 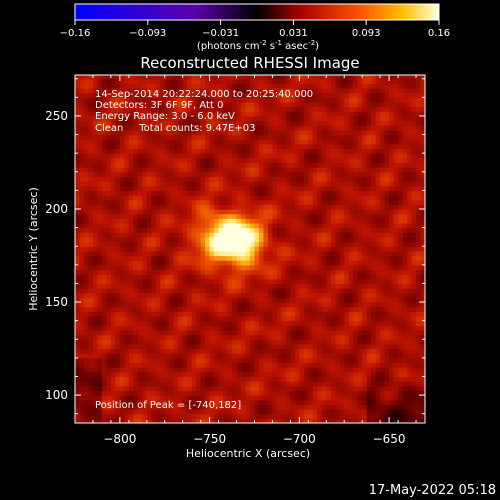 What do you see at coordinates (248, 453) in the screenshot?
I see `x-axis-label: Heliocentric X (arcsec)` at bounding box center [248, 453].